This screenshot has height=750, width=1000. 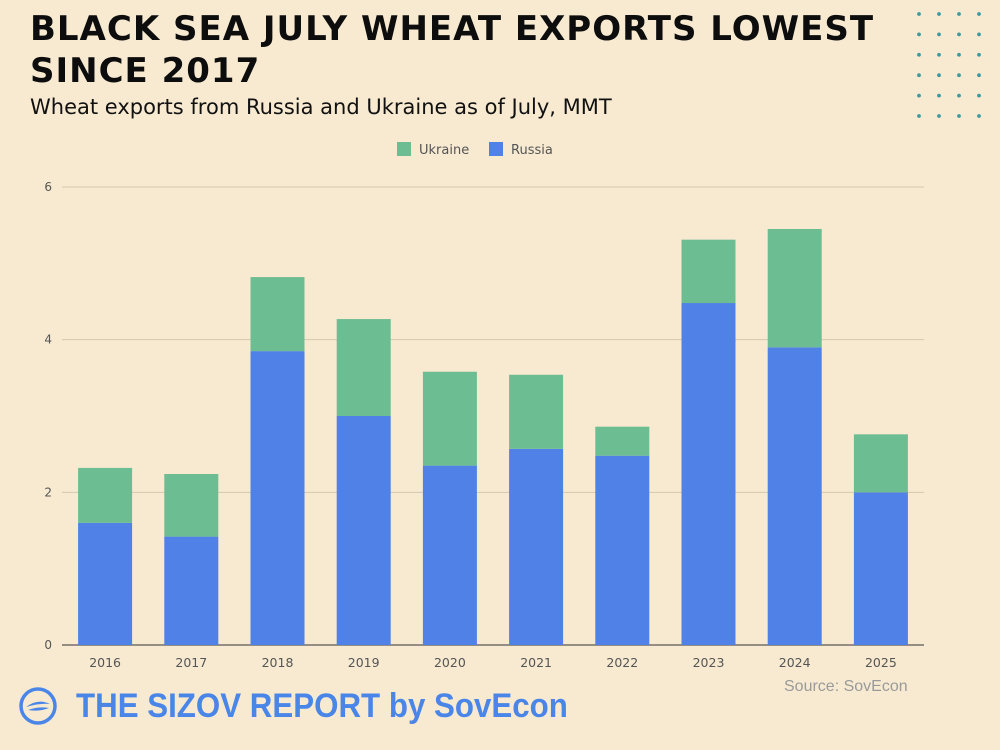 I want to click on y-tick-label: 2, so click(x=48, y=492).